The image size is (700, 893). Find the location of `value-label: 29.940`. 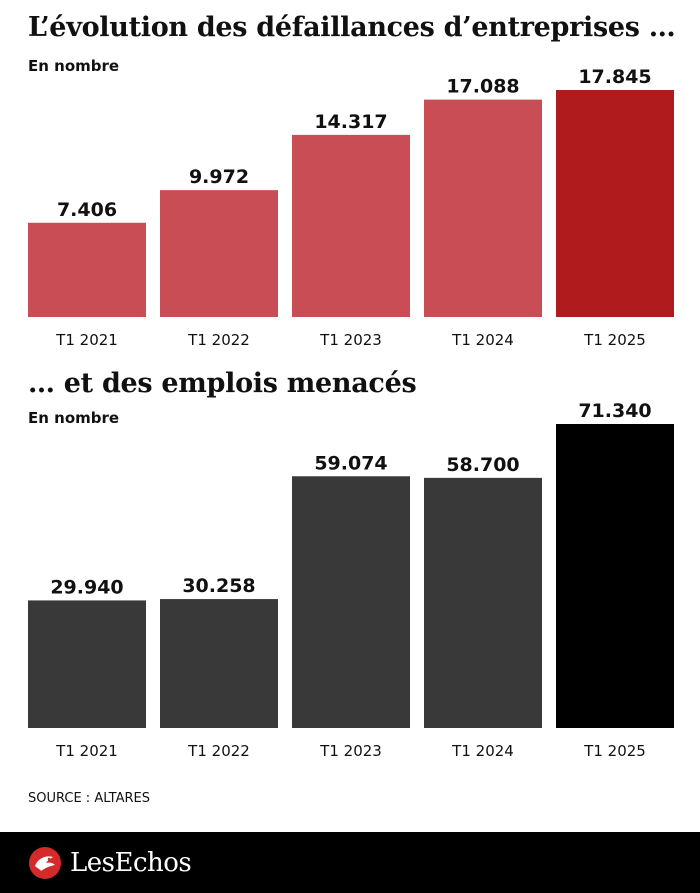

value-label: 29.940 is located at coordinates (86, 587).